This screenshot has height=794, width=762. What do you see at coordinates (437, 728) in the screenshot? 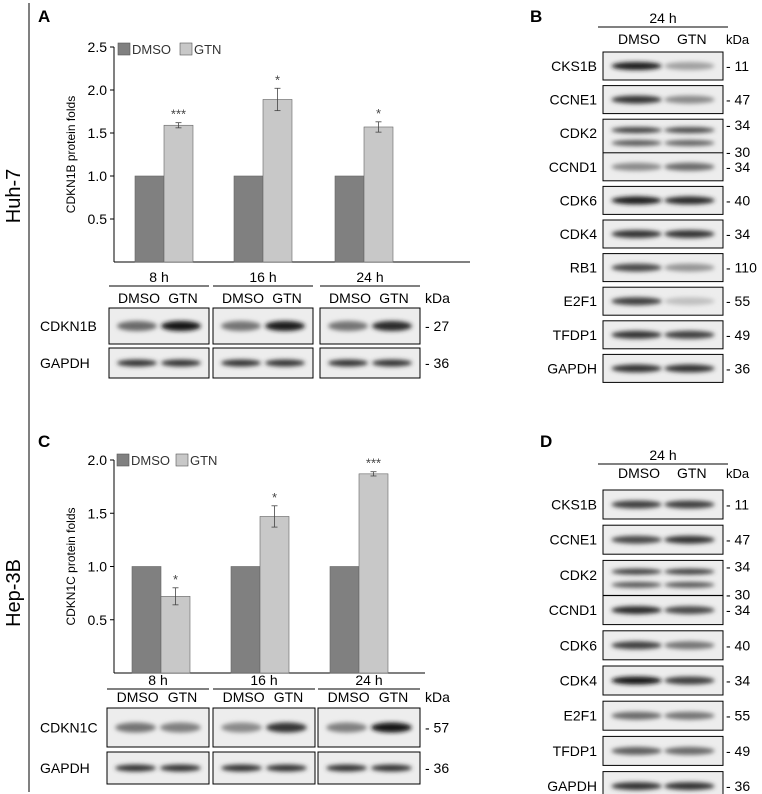
I see `blot-kda-label: - 57` at bounding box center [437, 728].